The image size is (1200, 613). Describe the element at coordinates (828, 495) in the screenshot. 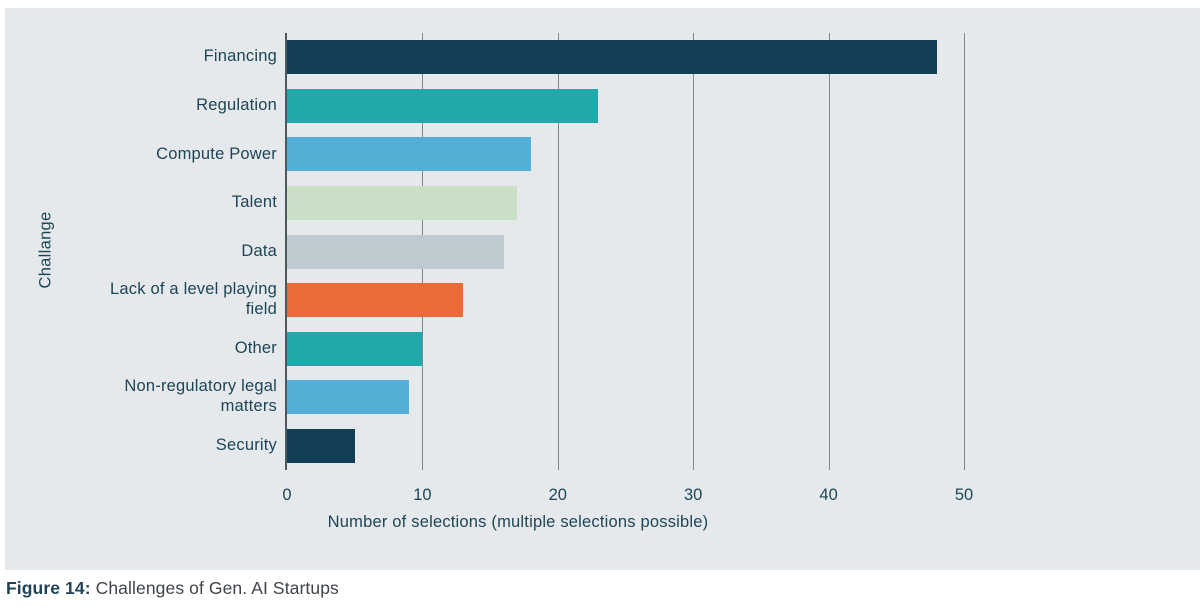

I see `x-tick-label-40: 40` at that location.